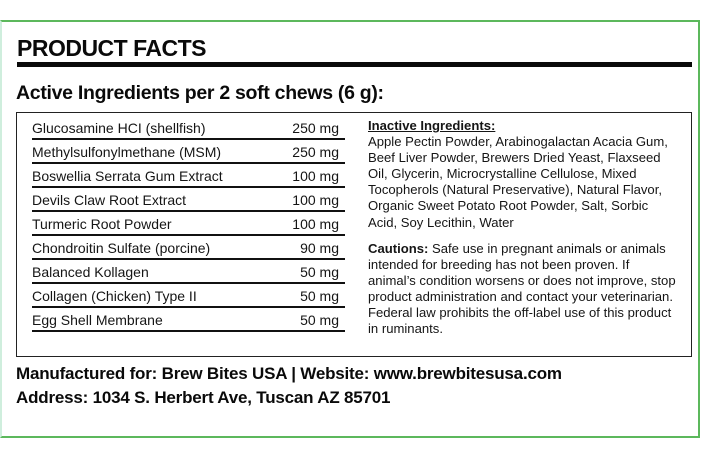 This screenshot has height=463, width=720. Describe the element at coordinates (112, 48) in the screenshot. I see `page-title: PRODUCT FACTS` at that location.